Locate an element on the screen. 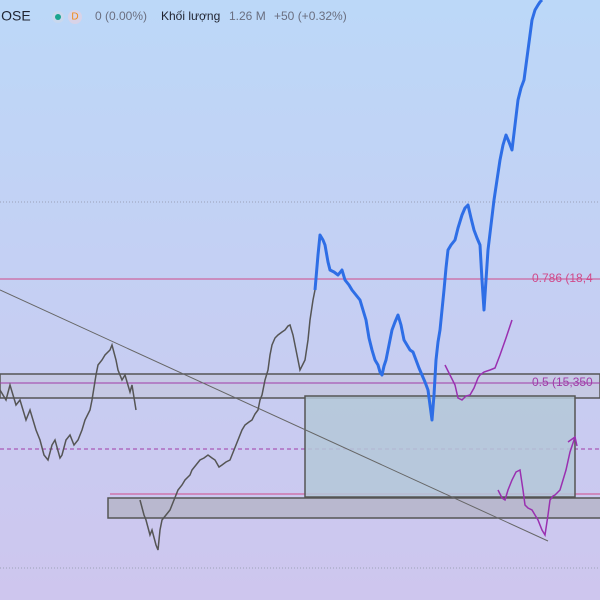 The width and height of the screenshot is (600, 600). support-zone is located at coordinates (300, 386).